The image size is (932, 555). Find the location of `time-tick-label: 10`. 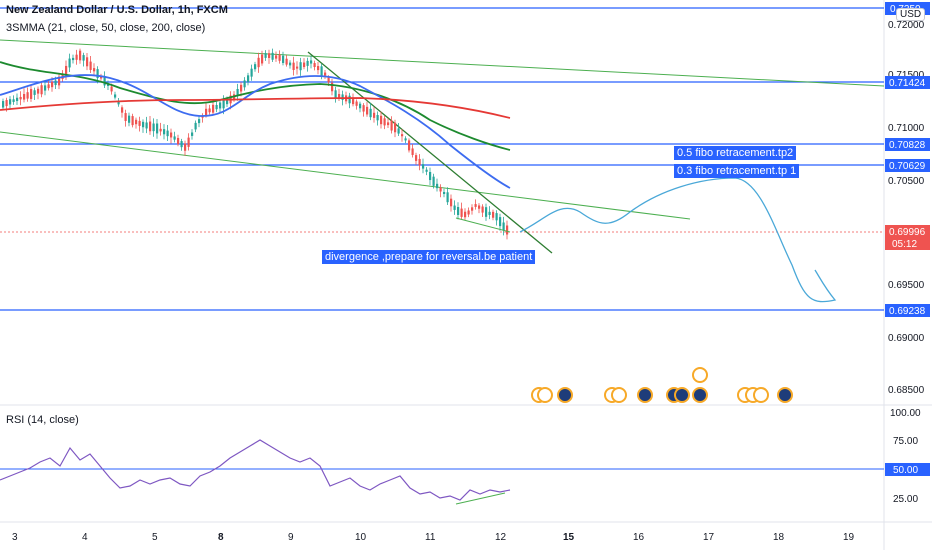

time-tick-label: 10 is located at coordinates (361, 537).